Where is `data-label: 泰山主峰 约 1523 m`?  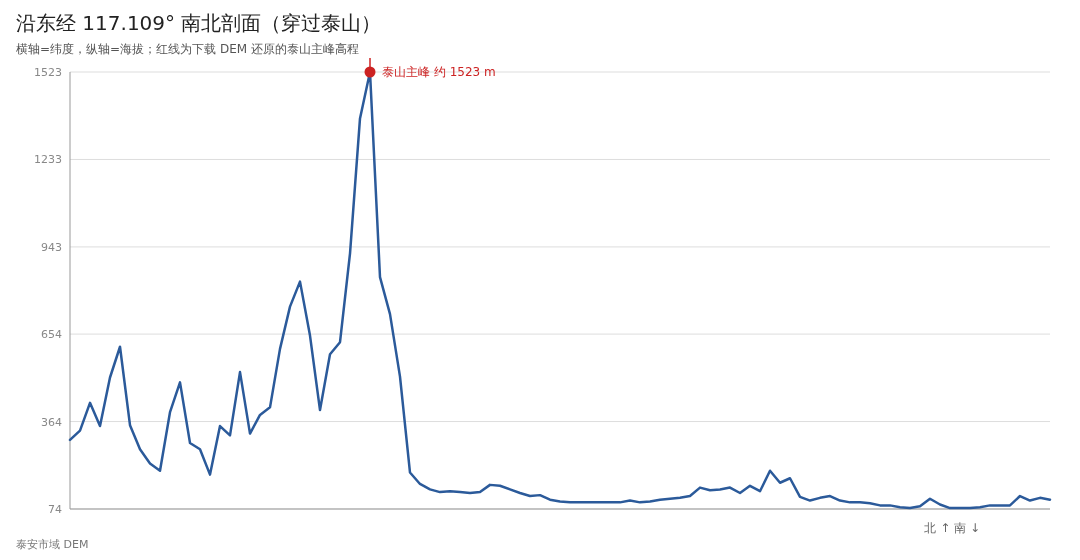 data-label: 泰山主峰 约 1523 m is located at coordinates (439, 72).